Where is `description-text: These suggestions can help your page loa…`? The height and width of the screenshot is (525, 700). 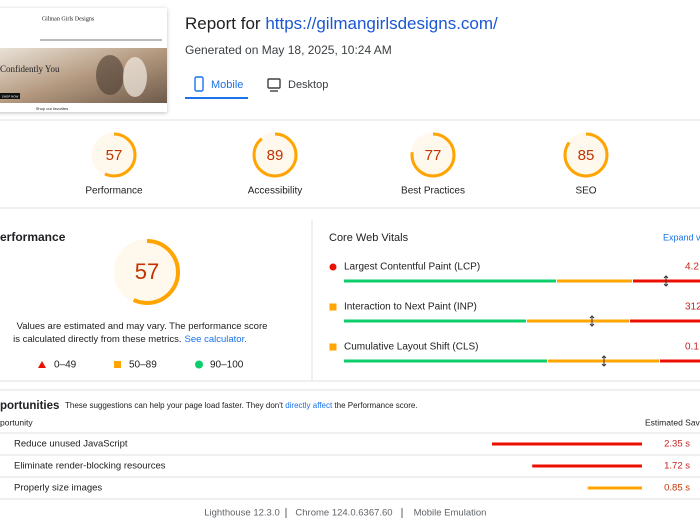 description-text: These suggestions can help your page loa… is located at coordinates (174, 405).